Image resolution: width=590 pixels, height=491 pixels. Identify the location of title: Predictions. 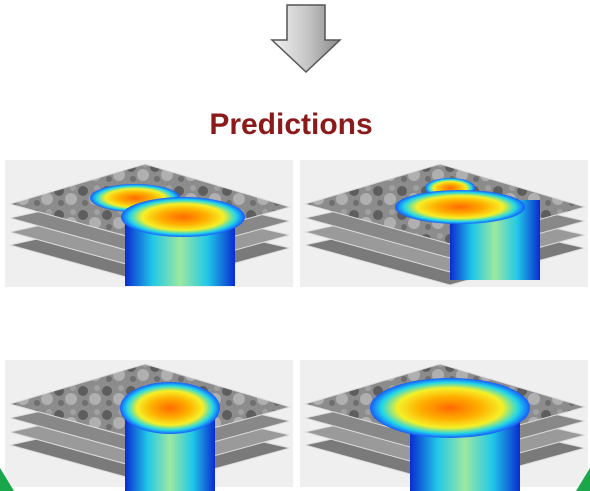
(290, 124).